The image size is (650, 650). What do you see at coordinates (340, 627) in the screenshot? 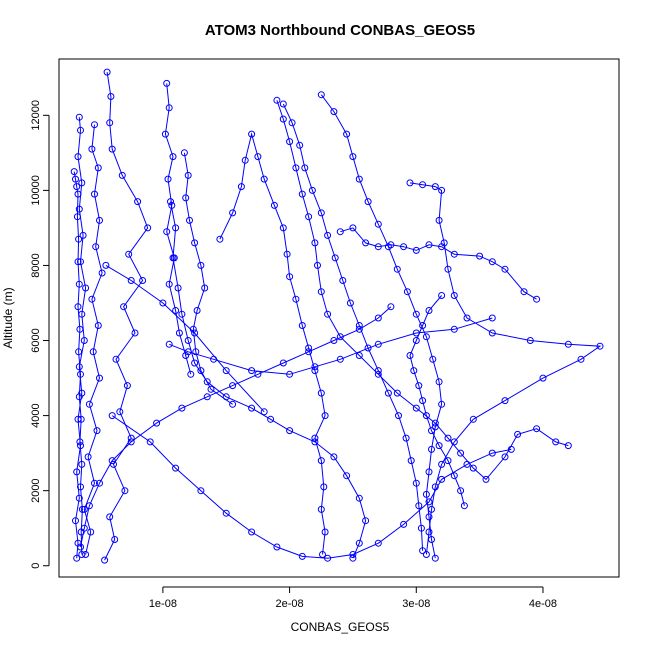
I see `x-axis-label: CONBAS_GEOS5` at bounding box center [340, 627].